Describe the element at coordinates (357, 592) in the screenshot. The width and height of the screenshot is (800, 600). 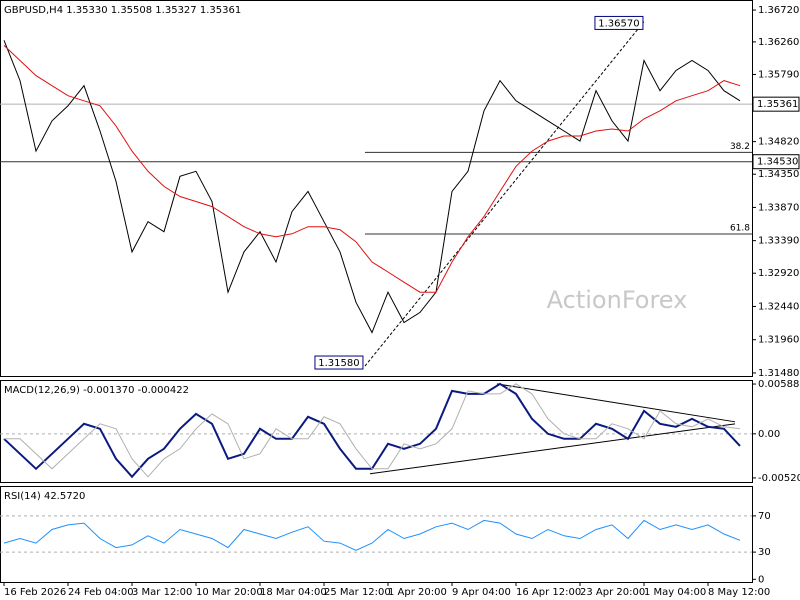
I see `x-tick-label: 25 Mar 12:00` at that location.